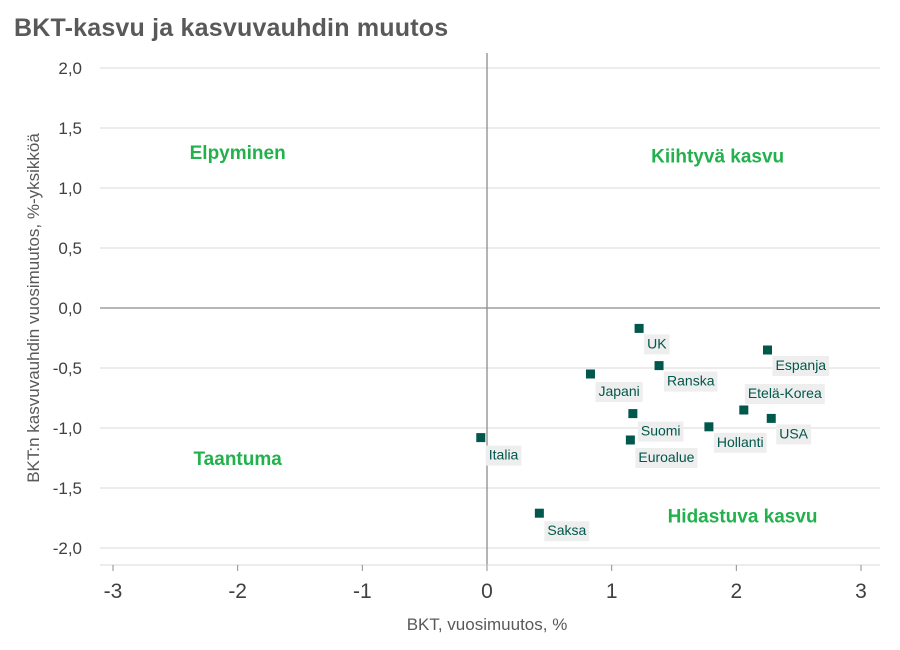 Image resolution: width=900 pixels, height=650 pixels. What do you see at coordinates (362, 591) in the screenshot?
I see `x-tick-label: -1` at bounding box center [362, 591].